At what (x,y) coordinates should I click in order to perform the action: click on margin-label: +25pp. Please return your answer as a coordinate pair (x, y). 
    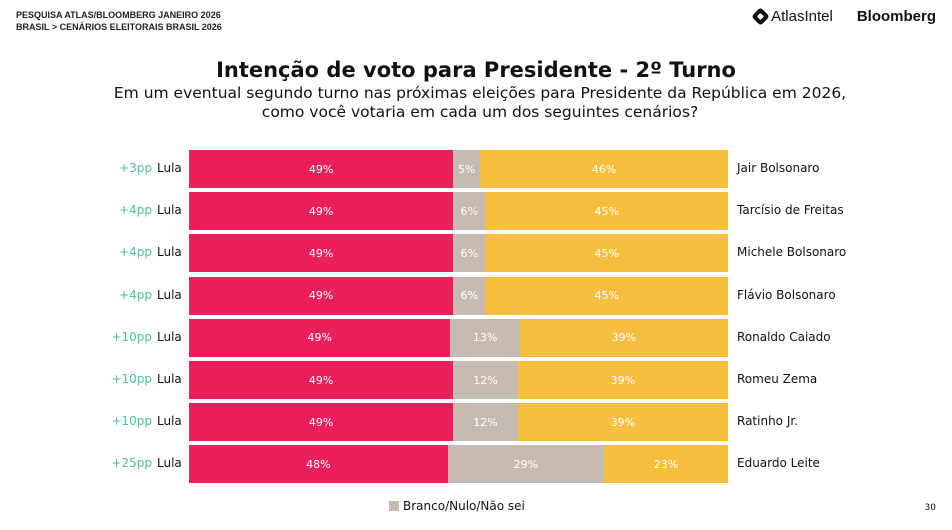
    Looking at the image, I should click on (131, 463).